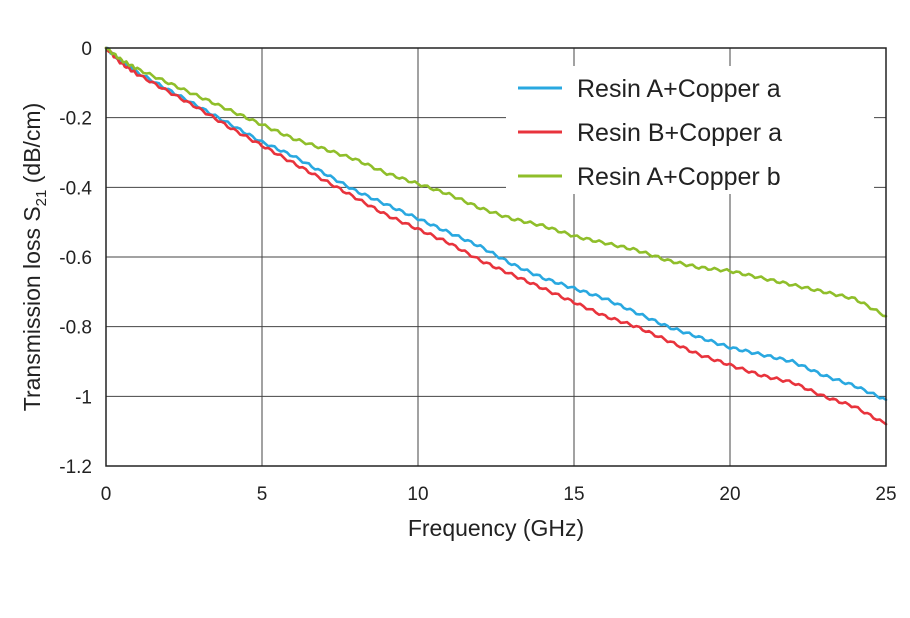 Image resolution: width=910 pixels, height=618 pixels. Describe the element at coordinates (75, 119) in the screenshot. I see `y-tick-label: -0.2` at that location.